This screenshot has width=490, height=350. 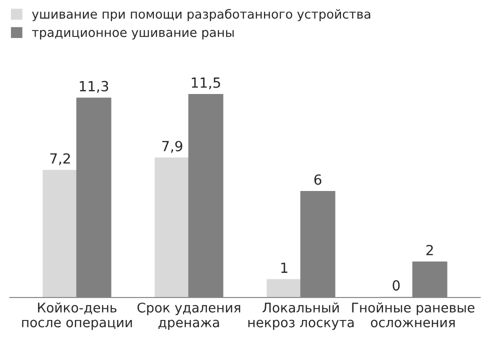 I want to click on data-label: 7,2, so click(x=60, y=159).